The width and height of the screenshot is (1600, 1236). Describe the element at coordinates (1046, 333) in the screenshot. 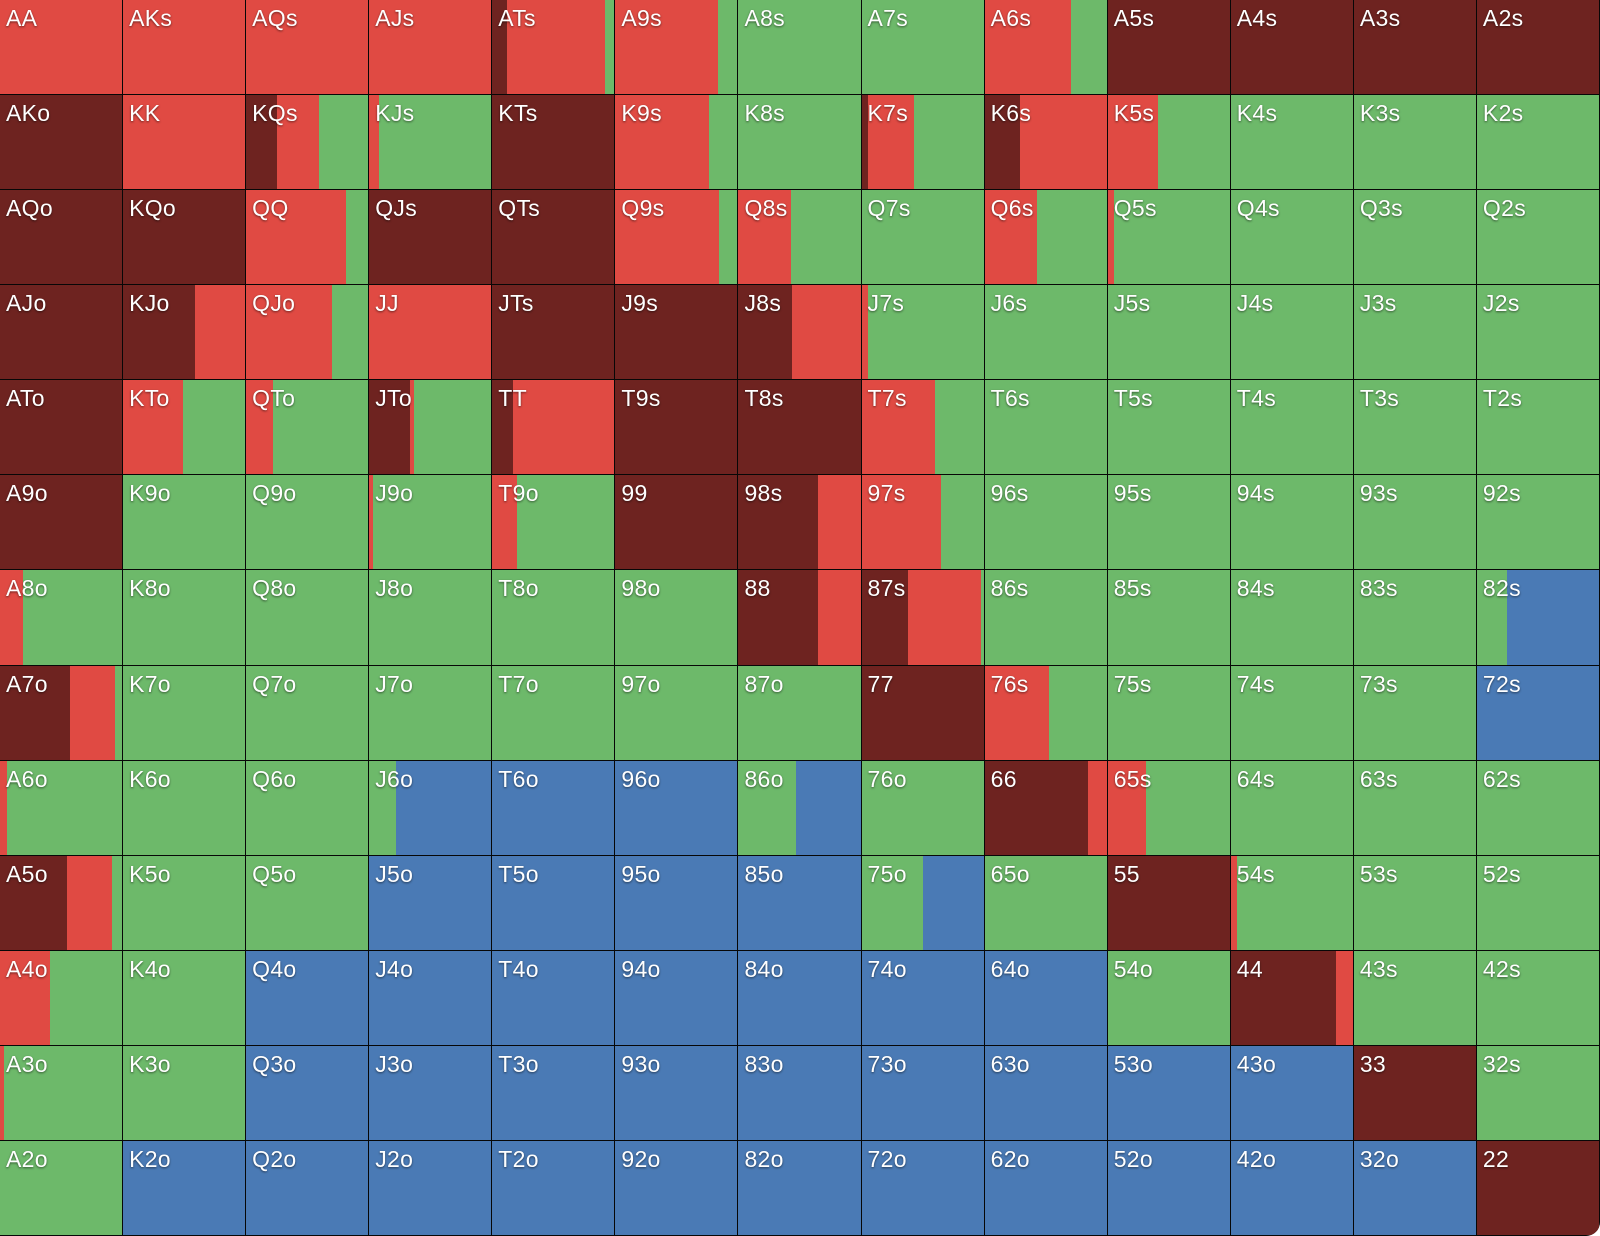

I see `hand-cell-j6s: J6s` at that location.